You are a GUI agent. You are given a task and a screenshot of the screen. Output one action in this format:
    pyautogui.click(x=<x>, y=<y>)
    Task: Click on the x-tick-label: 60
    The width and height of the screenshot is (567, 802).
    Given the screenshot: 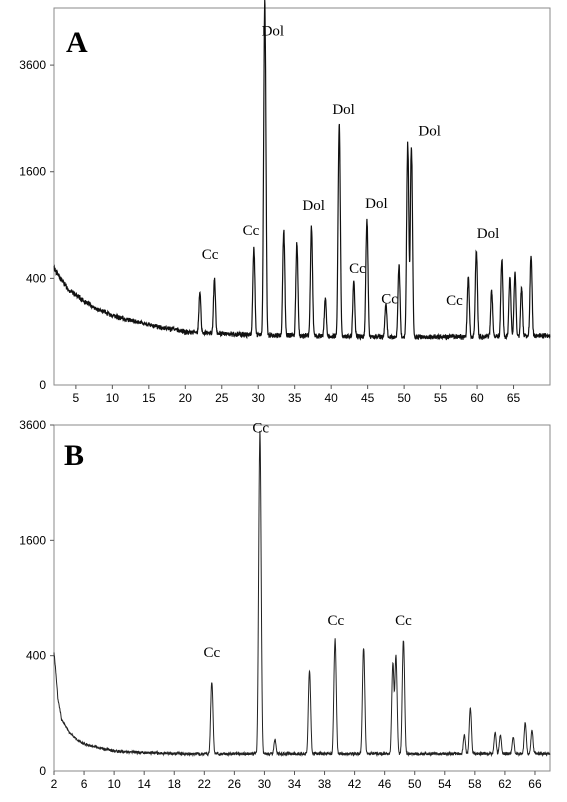 What is the action you would take?
    pyautogui.click(x=477, y=398)
    